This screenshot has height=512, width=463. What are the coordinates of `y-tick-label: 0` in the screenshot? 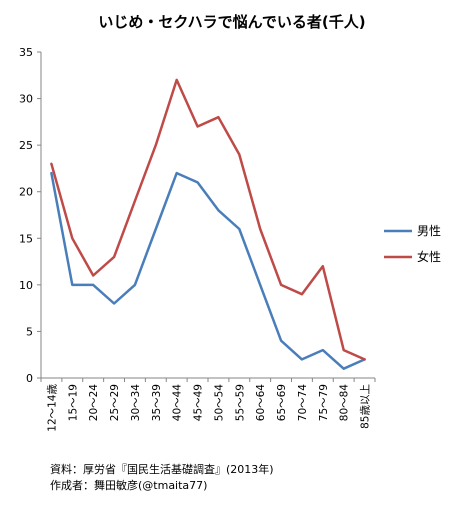 It's located at (29, 378).